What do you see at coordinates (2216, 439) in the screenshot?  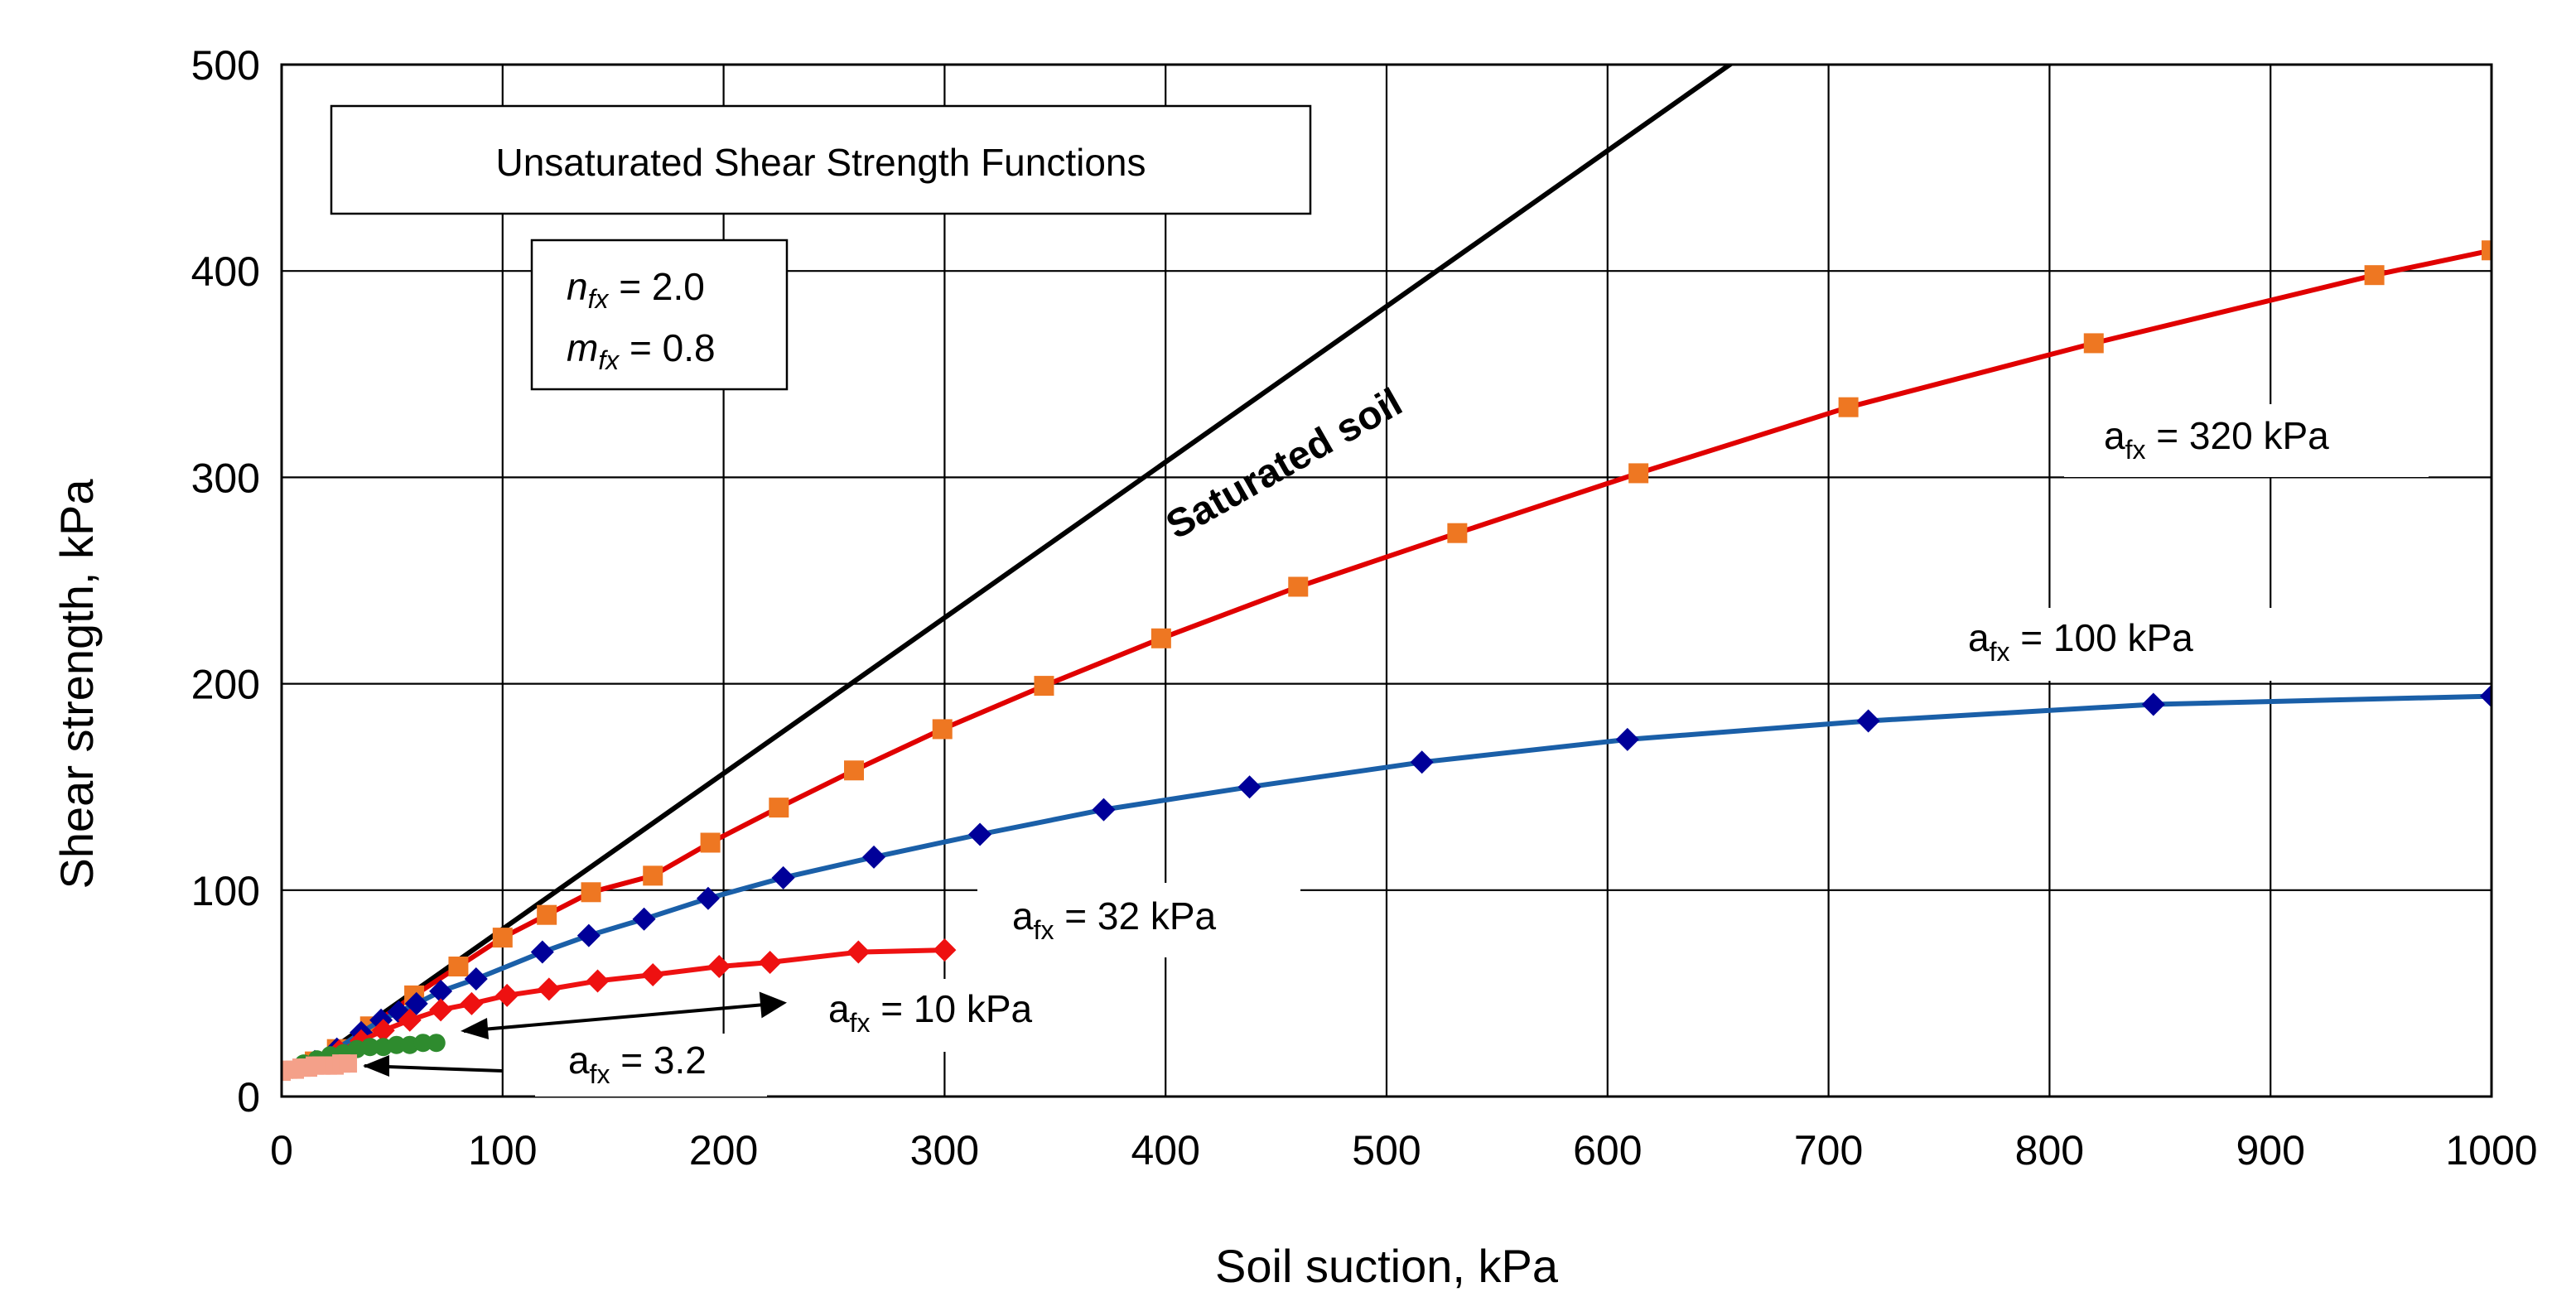 I see `svg-text: afx = 320 kPa` at bounding box center [2216, 439].